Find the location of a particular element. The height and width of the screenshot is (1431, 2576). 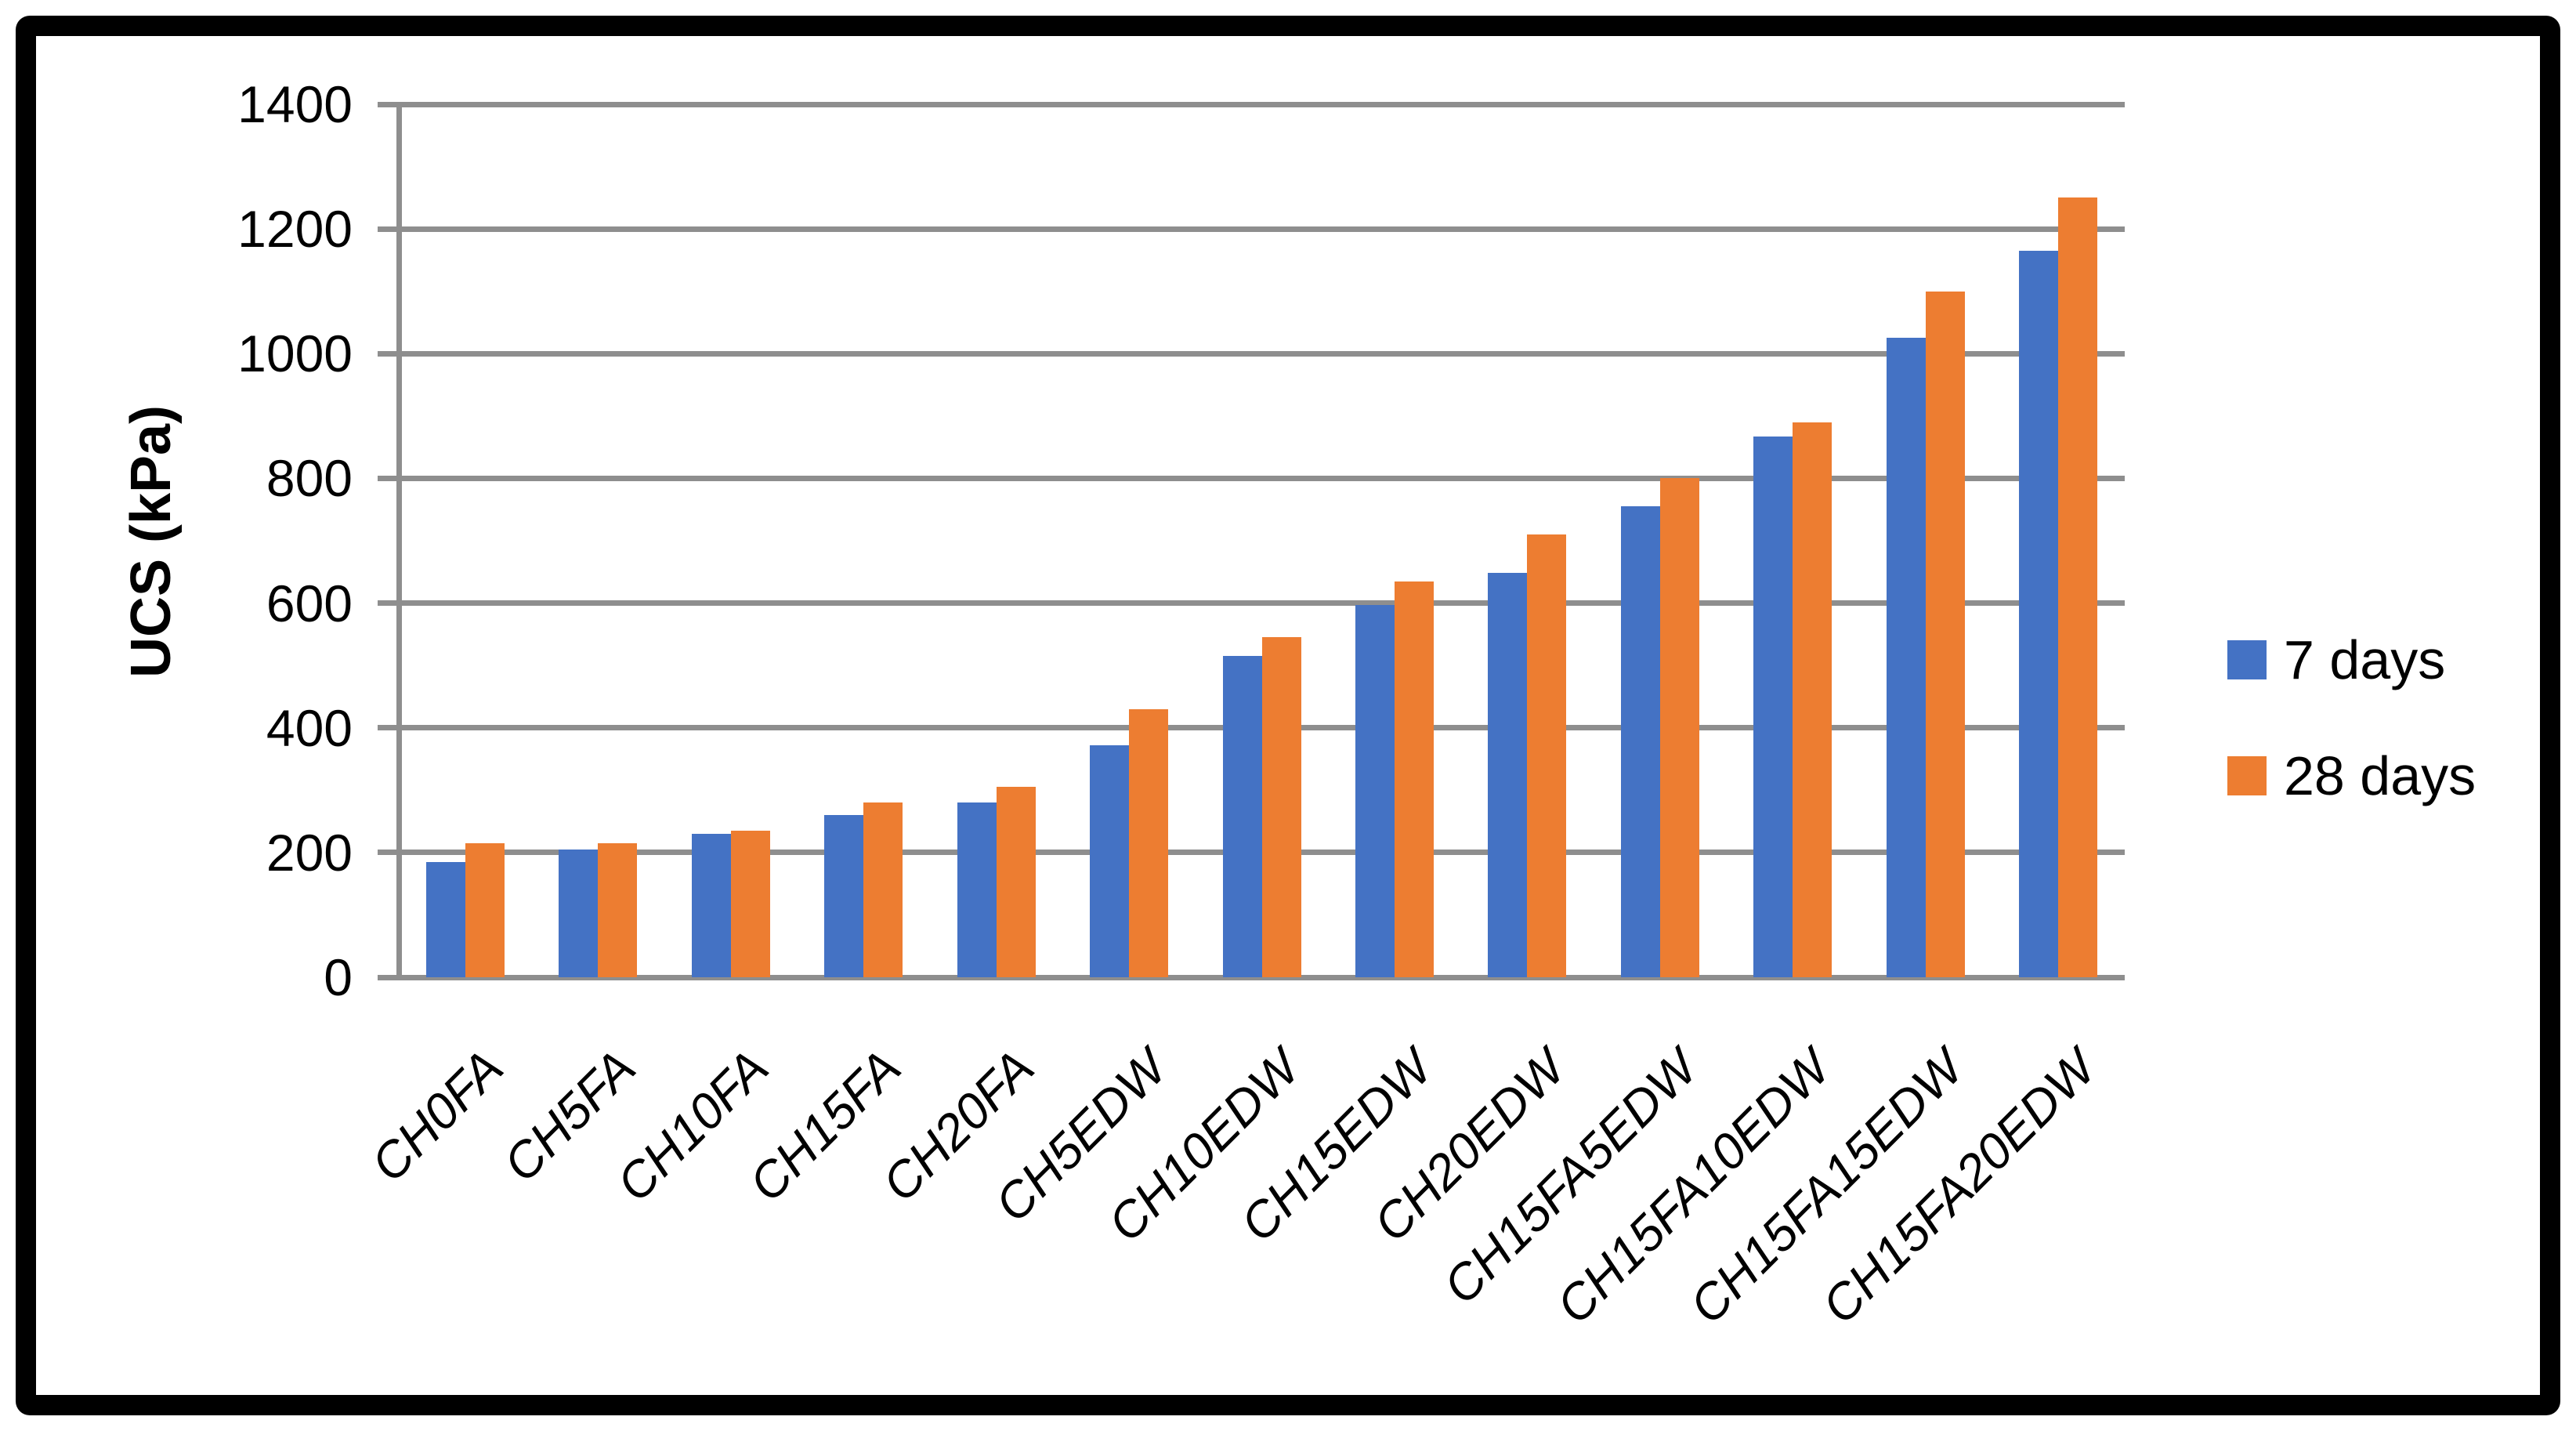

x-tick-label-CH0FA: CH0FA is located at coordinates (437, 1115).